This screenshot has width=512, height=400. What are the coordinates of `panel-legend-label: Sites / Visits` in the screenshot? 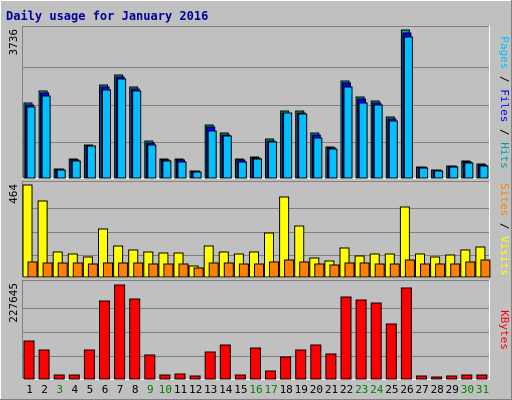 It's located at (504, 229).